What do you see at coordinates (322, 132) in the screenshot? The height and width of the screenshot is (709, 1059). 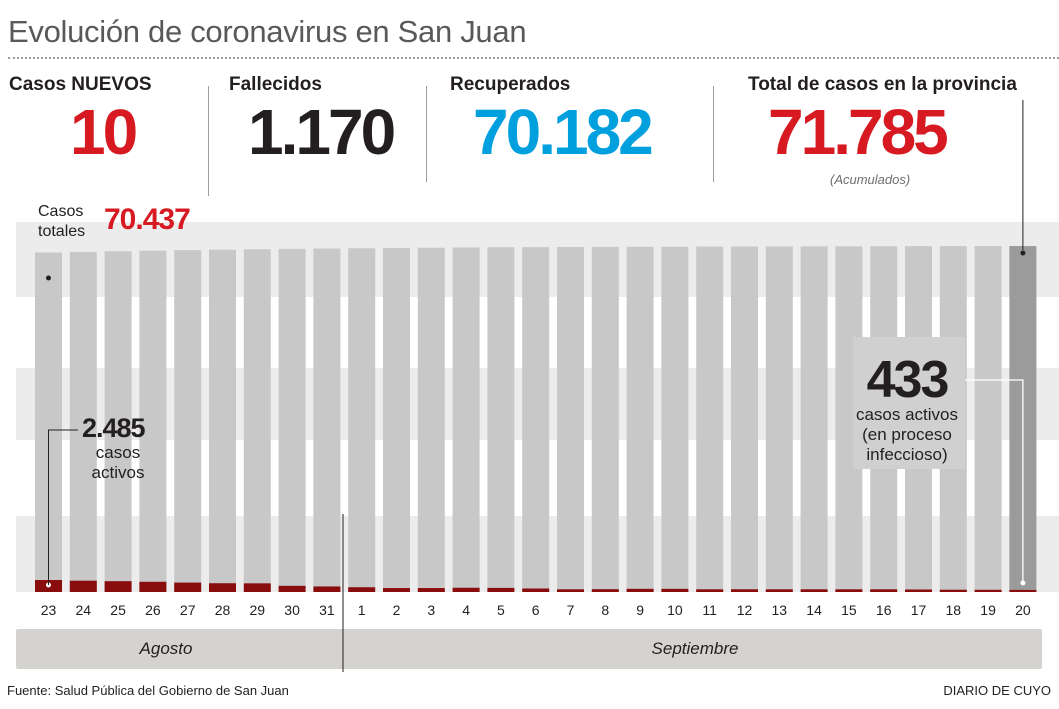 I see `deaths-value: 1.170` at bounding box center [322, 132].